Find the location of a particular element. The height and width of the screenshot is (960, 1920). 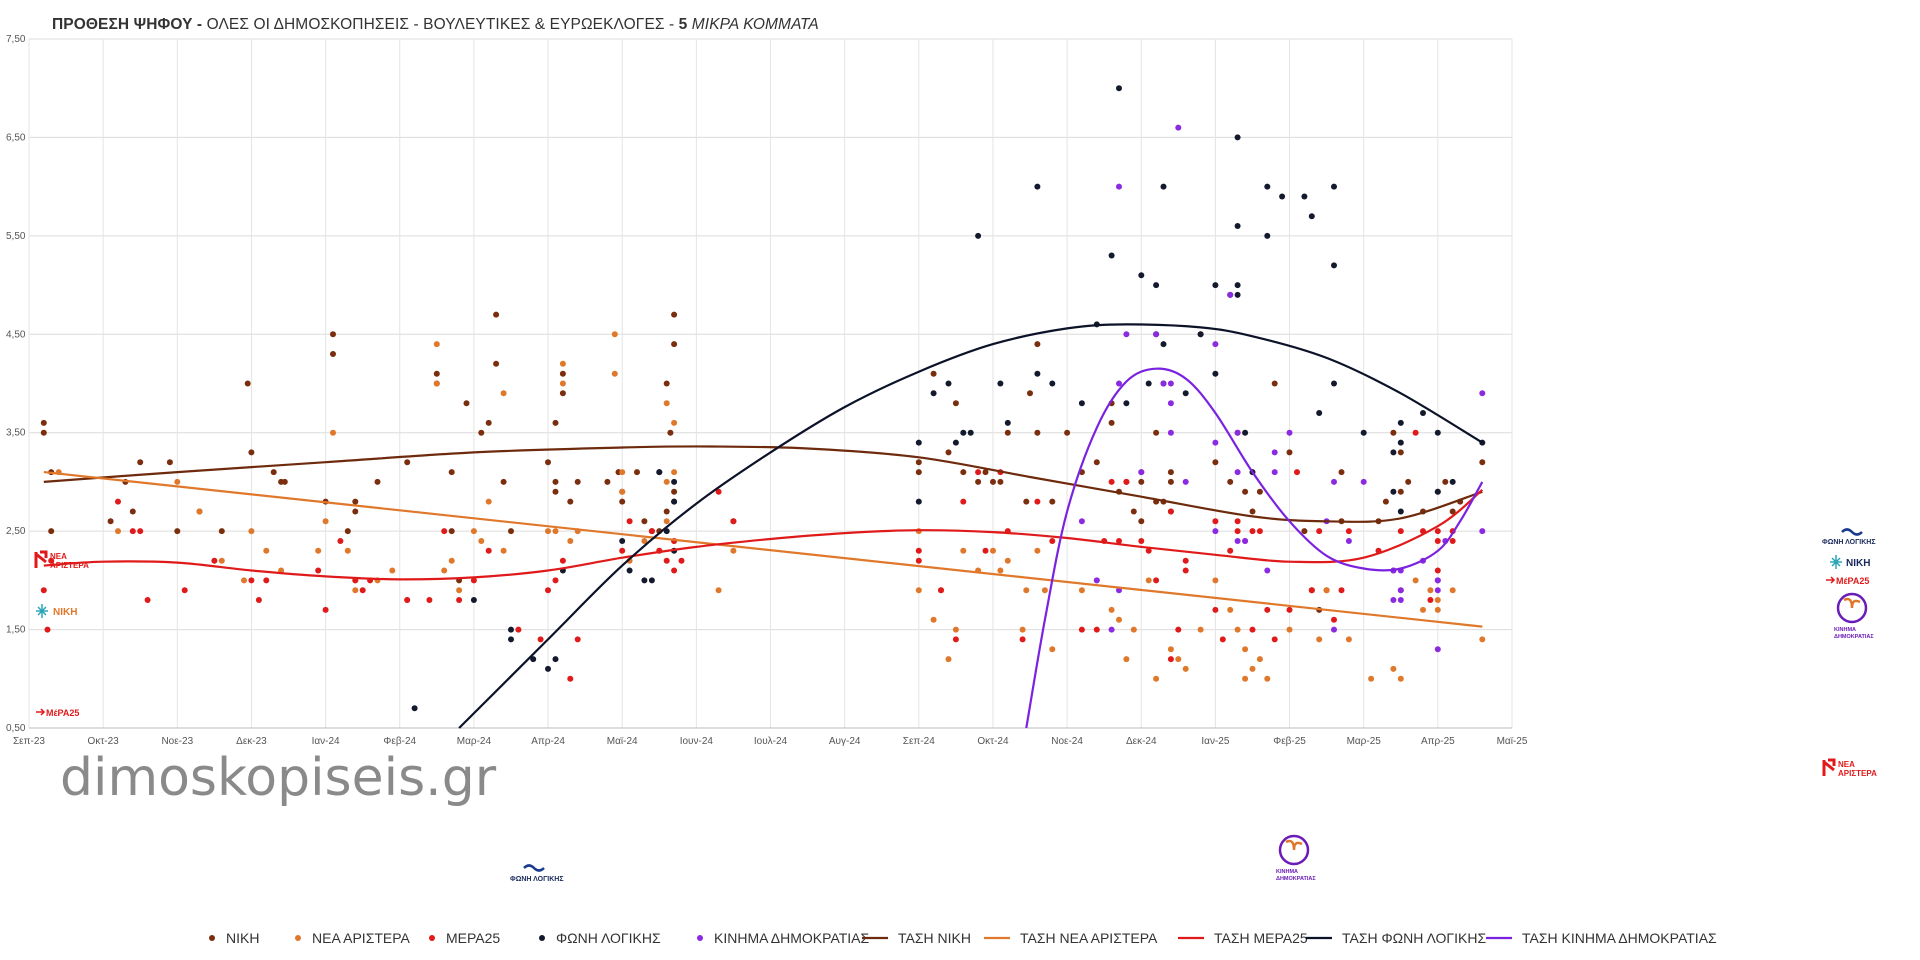

logo-niki-right: ΝΙΚΗ is located at coordinates (1850, 562).